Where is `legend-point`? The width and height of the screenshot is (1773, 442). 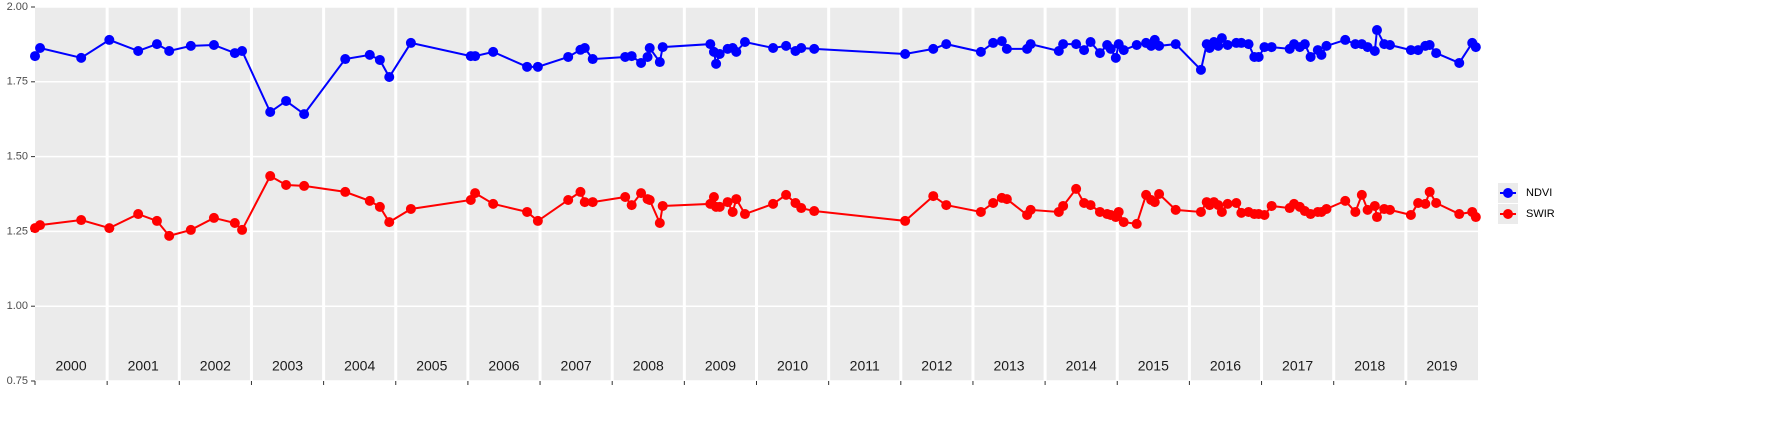 legend-point is located at coordinates (1508, 193).